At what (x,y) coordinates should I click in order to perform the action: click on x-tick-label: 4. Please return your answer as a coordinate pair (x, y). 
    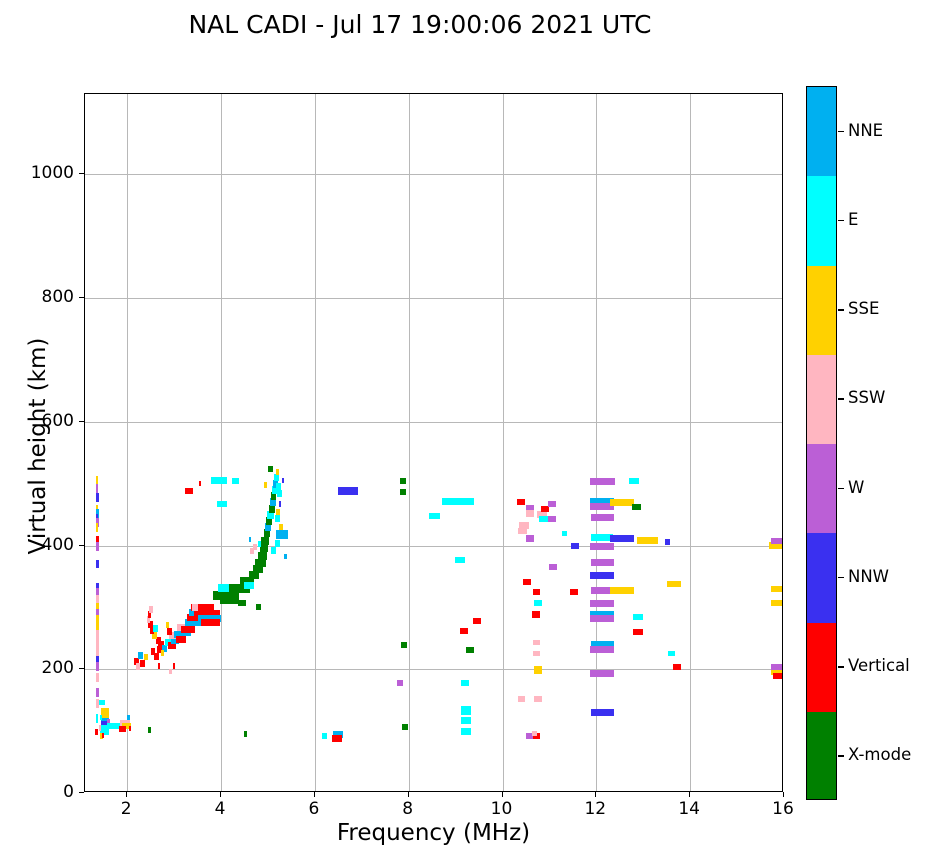
    Looking at the image, I should click on (220, 809).